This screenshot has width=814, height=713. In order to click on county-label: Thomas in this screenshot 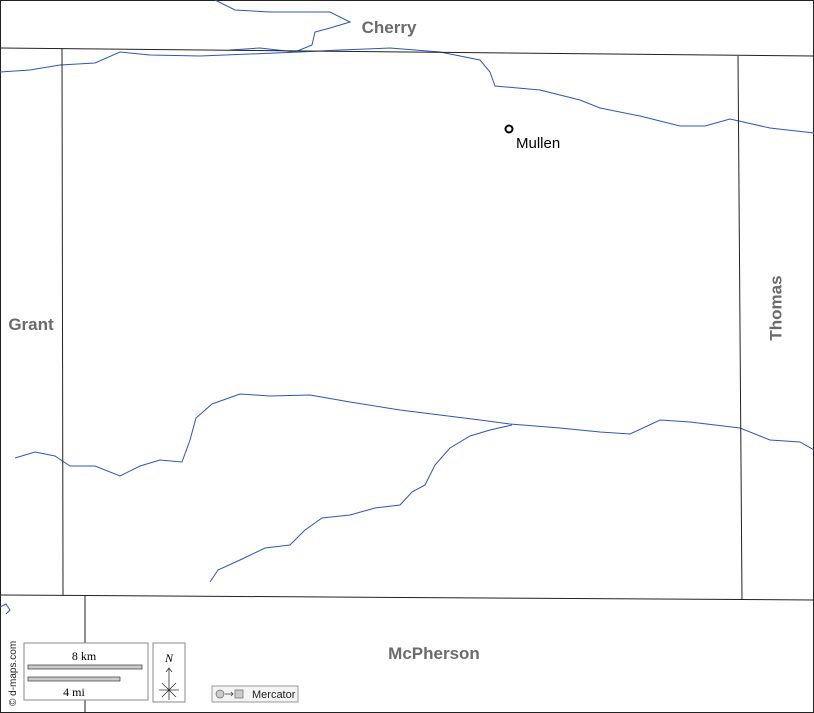, I will do `click(775, 307)`.